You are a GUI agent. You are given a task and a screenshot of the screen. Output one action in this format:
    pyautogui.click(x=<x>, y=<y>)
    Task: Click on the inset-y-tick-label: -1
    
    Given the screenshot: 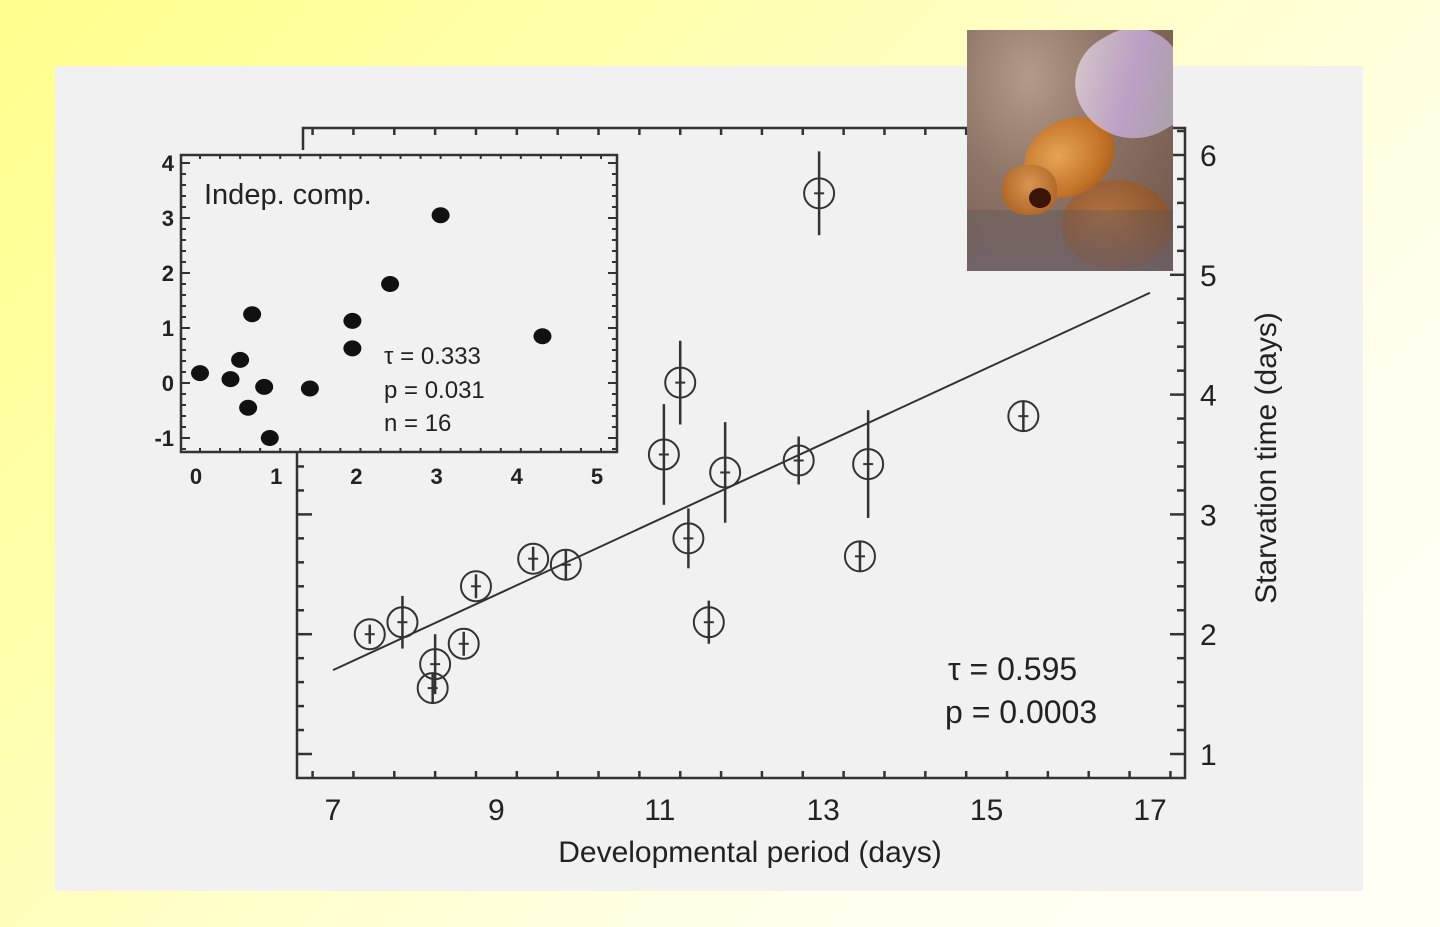 What is the action you would take?
    pyautogui.click(x=164, y=438)
    